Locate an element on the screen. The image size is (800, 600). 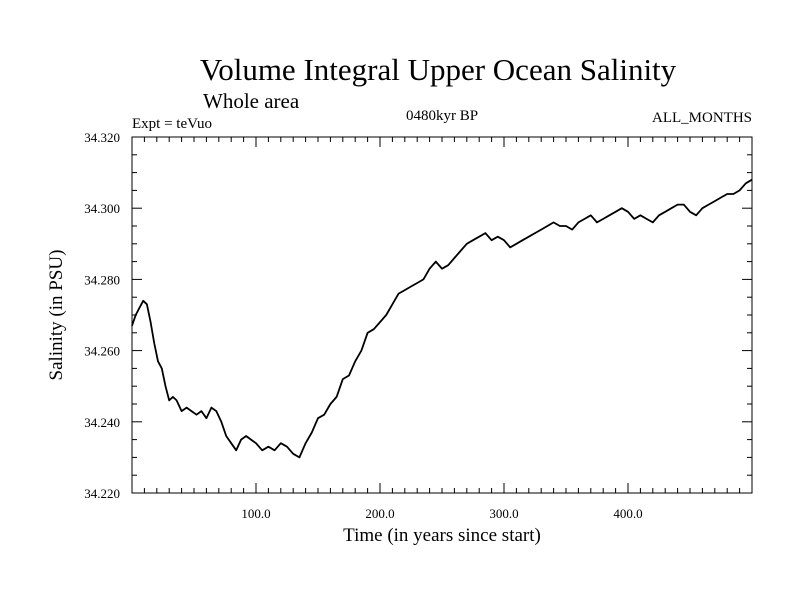
y-tick-label: 34.240 is located at coordinates (102, 422).